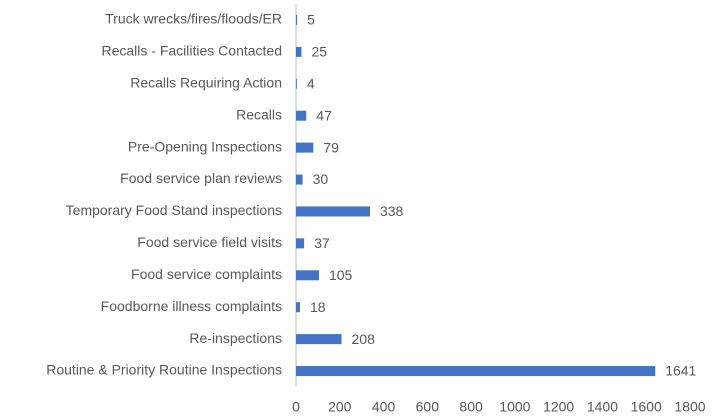  What do you see at coordinates (164, 370) in the screenshot?
I see `y-tick-label: Routine & Priority Routine Inspections` at bounding box center [164, 370].